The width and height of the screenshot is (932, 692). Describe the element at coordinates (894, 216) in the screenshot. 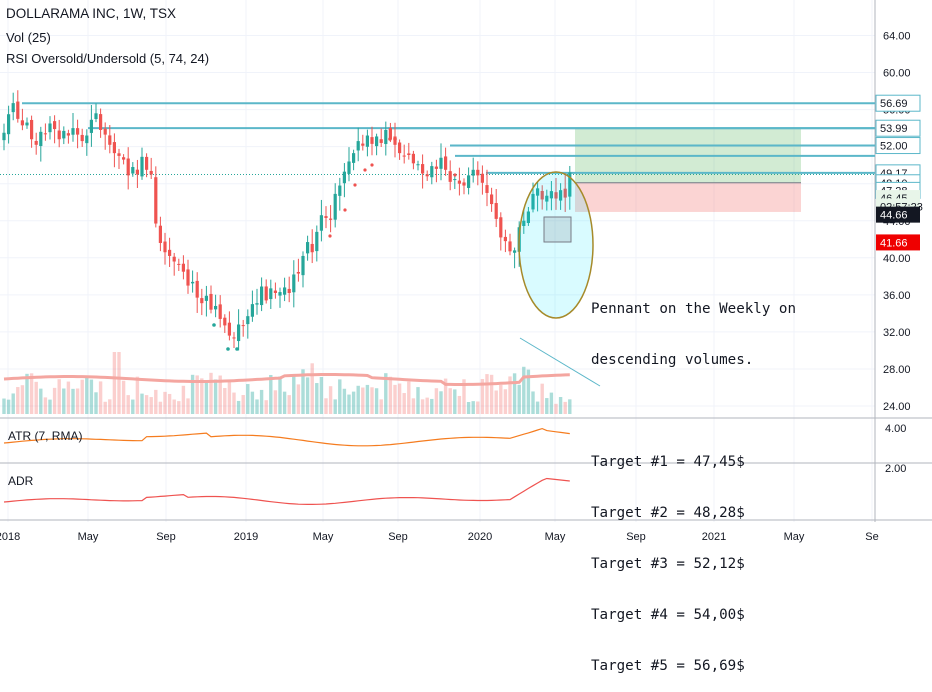

I see `price-label-text: 44.66` at that location.